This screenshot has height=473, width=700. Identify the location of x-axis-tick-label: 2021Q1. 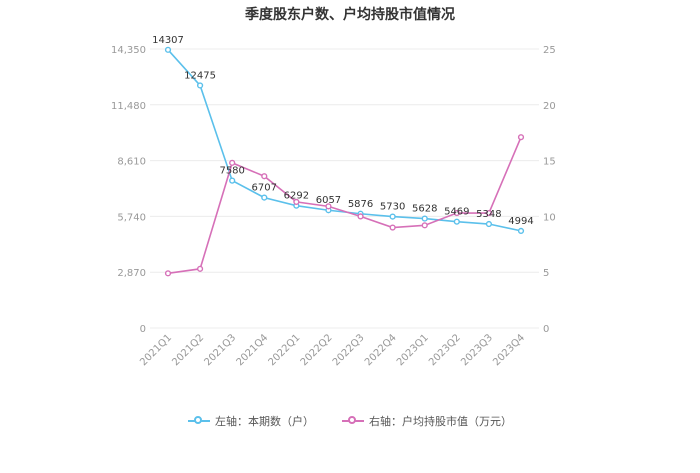
(156, 350).